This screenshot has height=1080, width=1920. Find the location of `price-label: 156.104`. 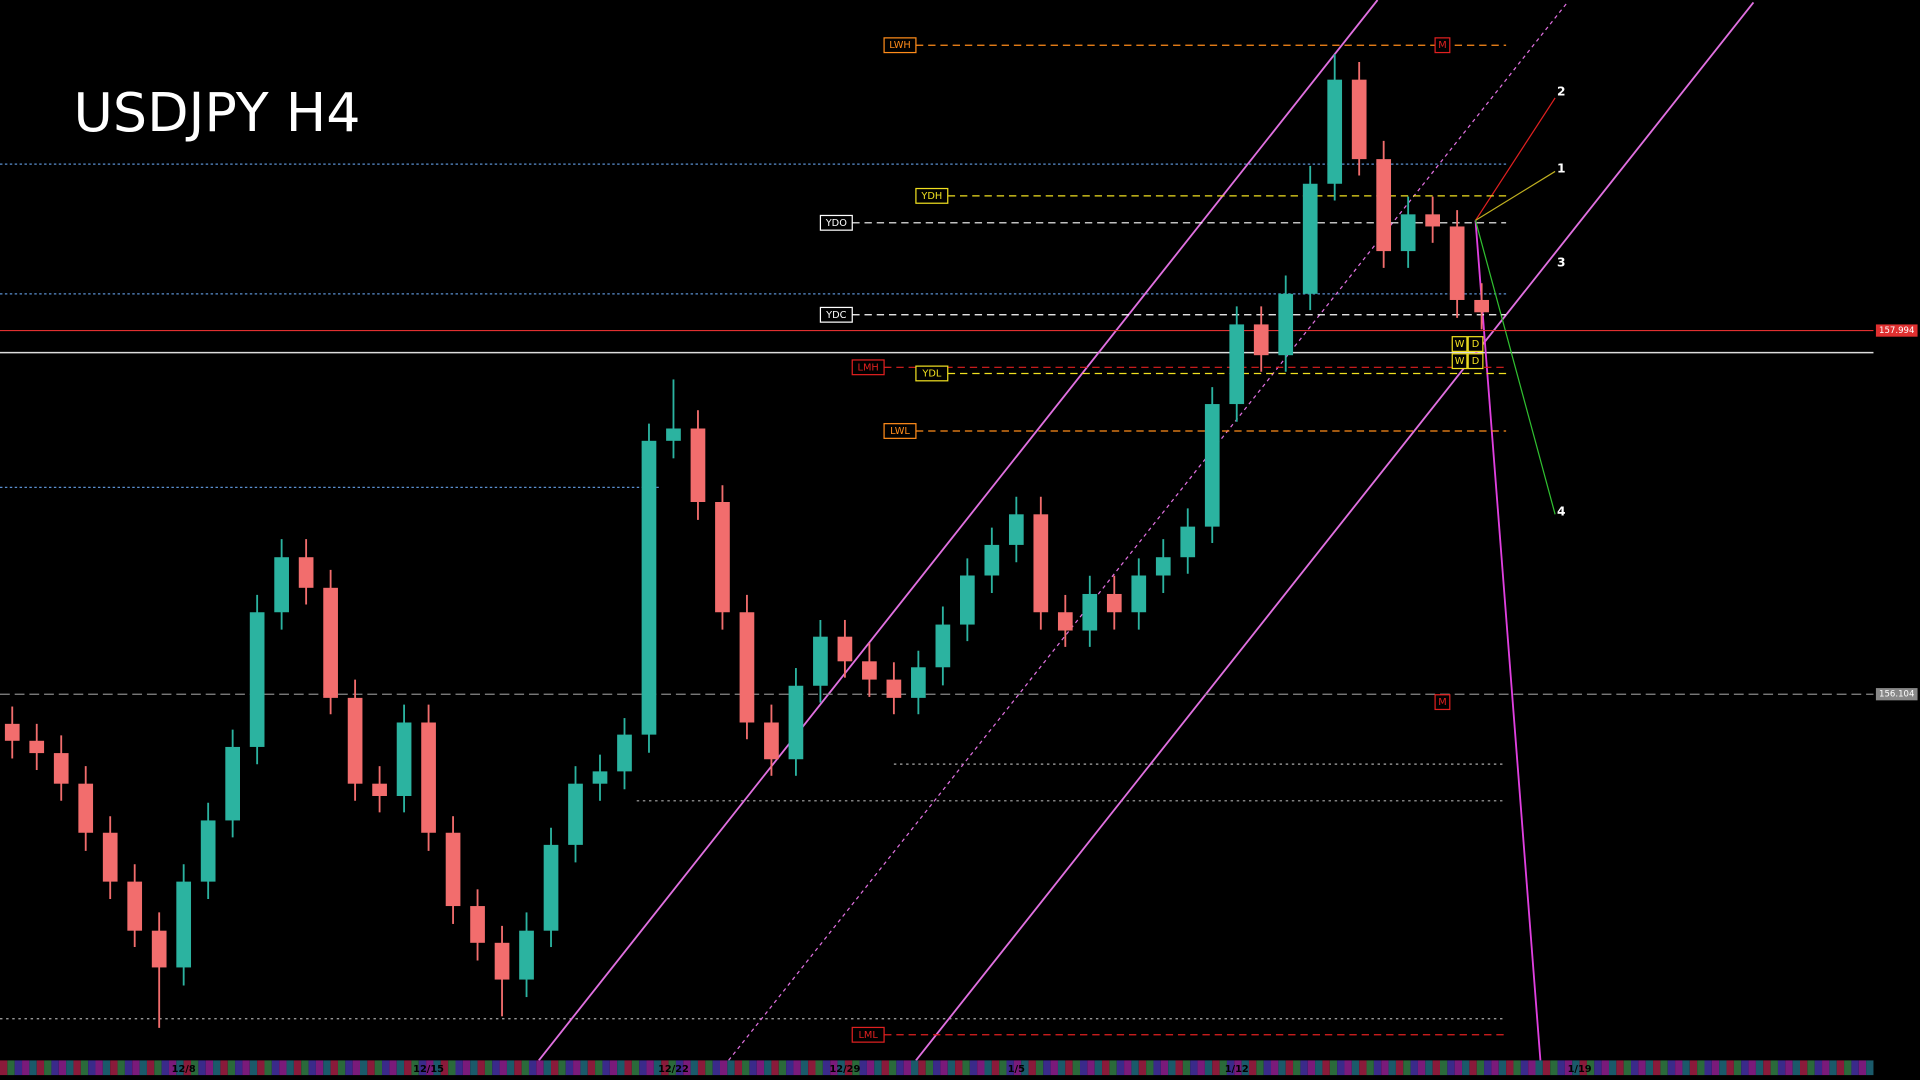

price-label: 156.104 is located at coordinates (1896, 695).